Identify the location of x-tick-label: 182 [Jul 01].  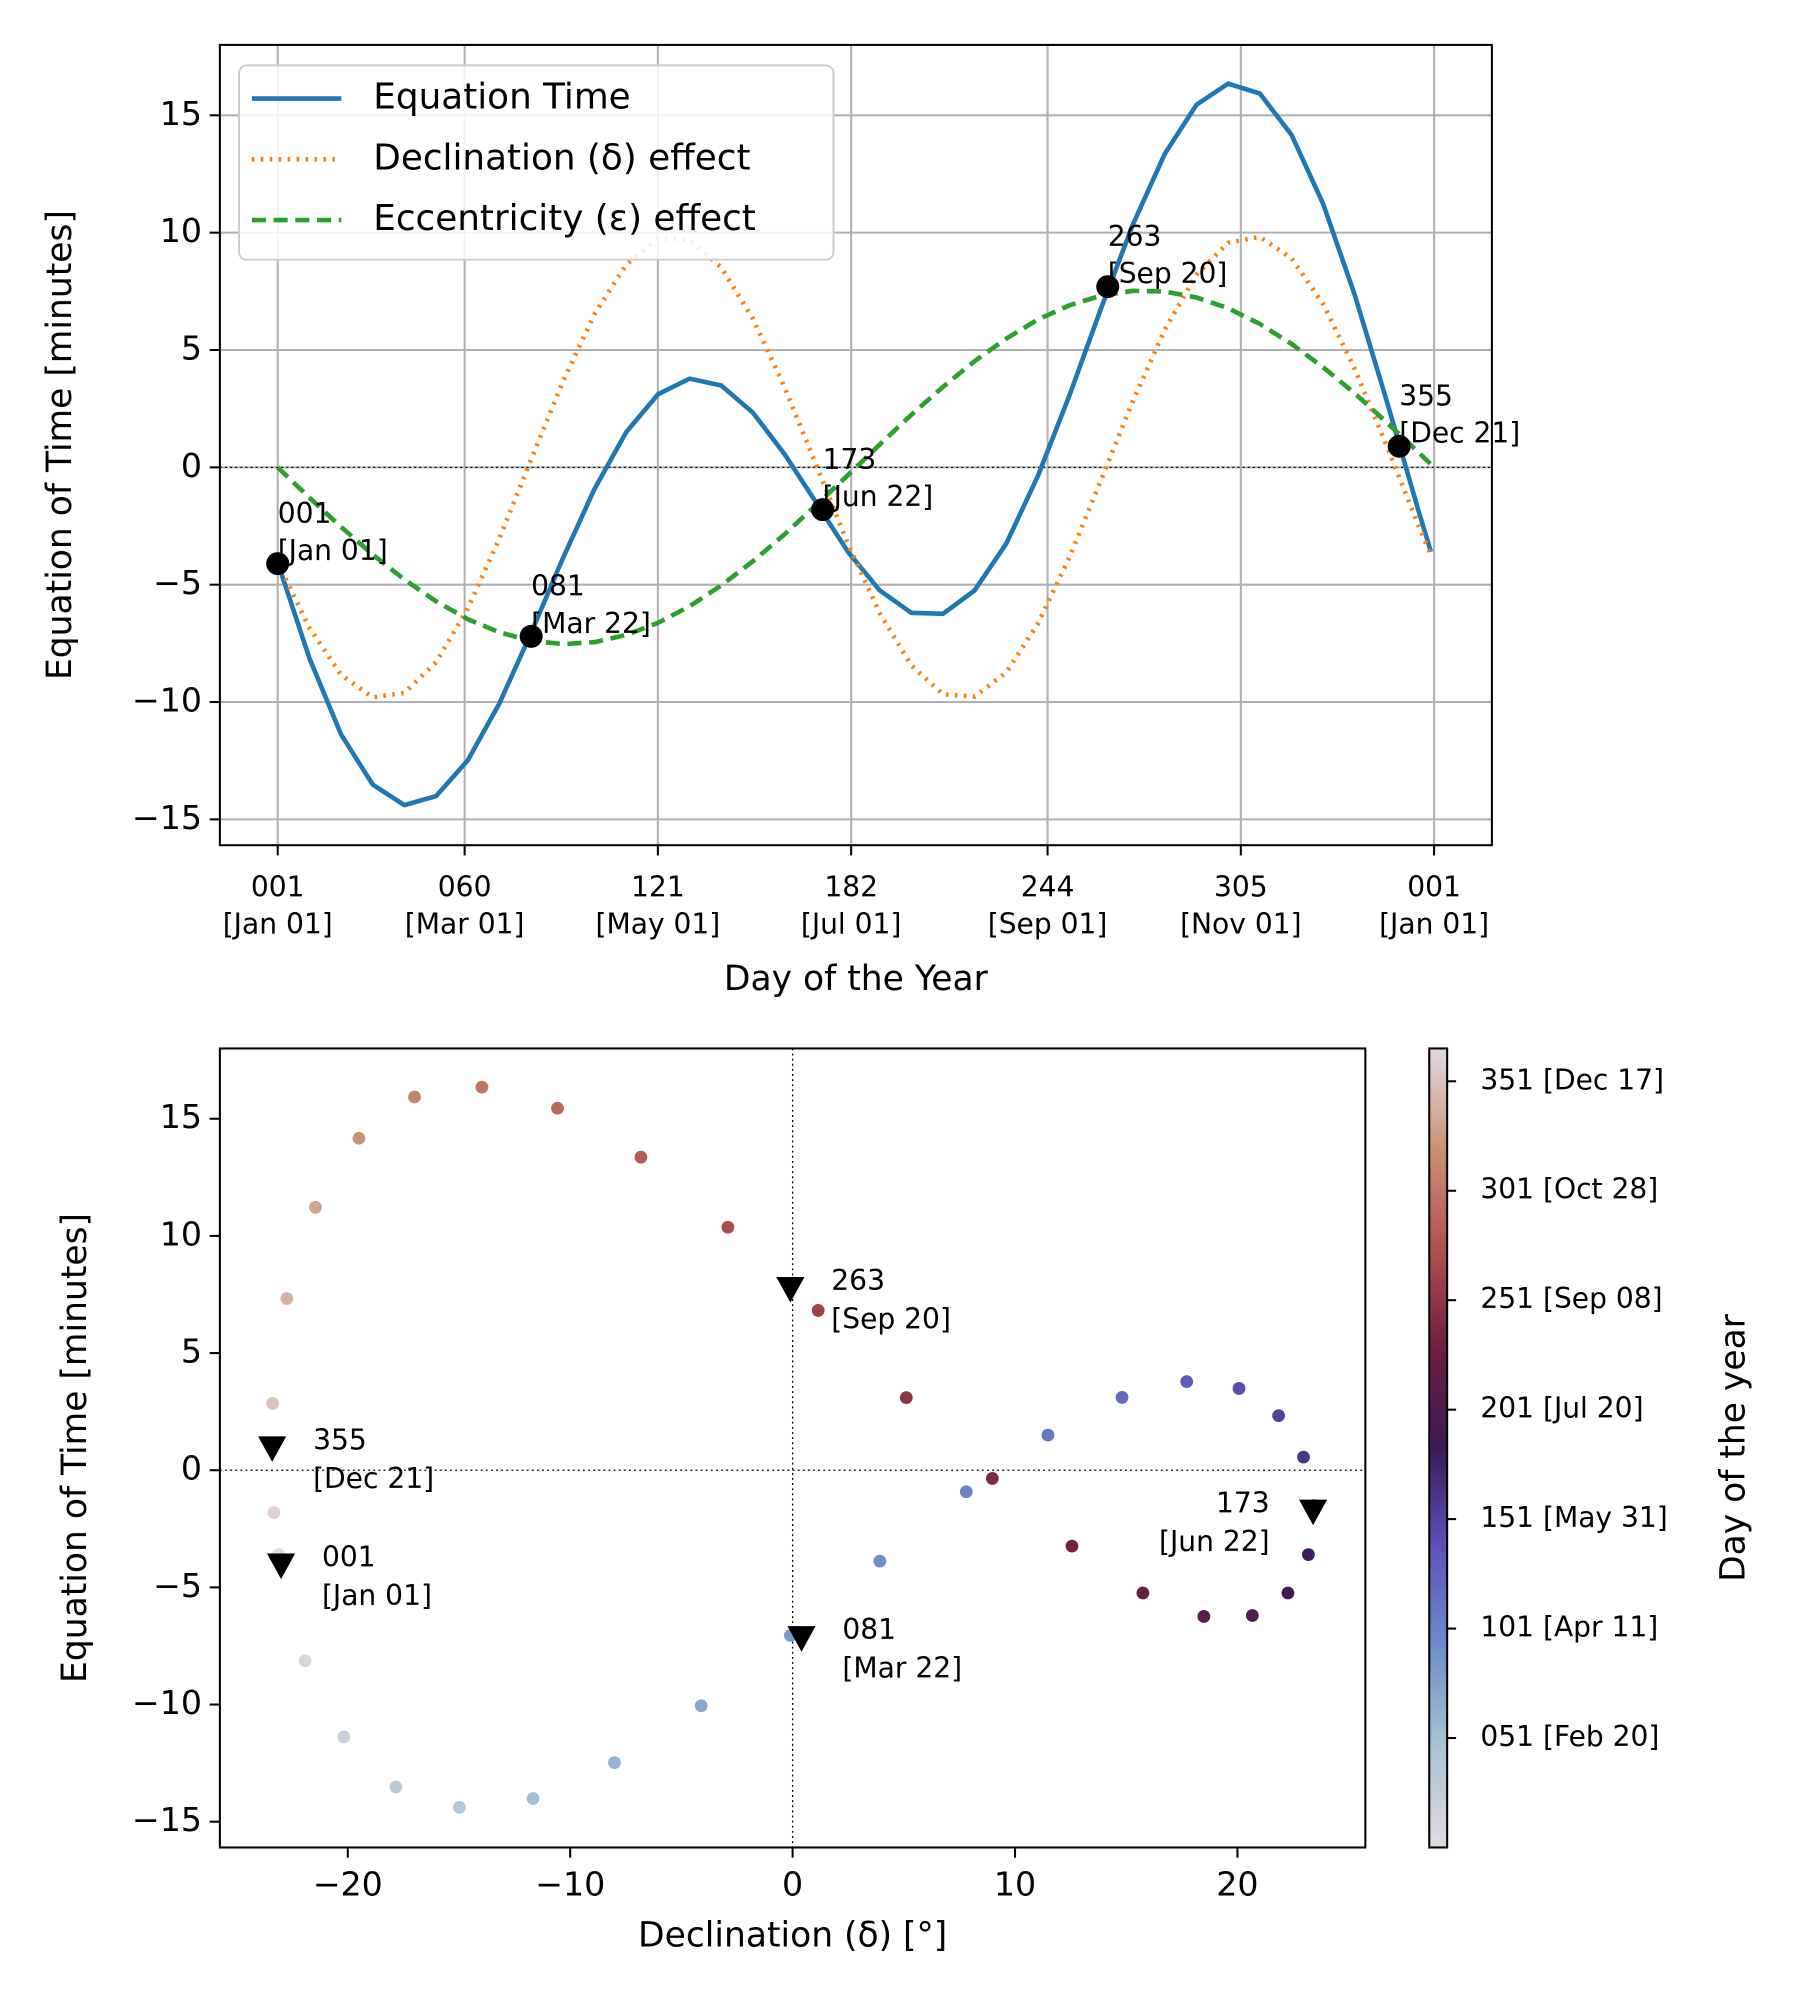
(851, 906).